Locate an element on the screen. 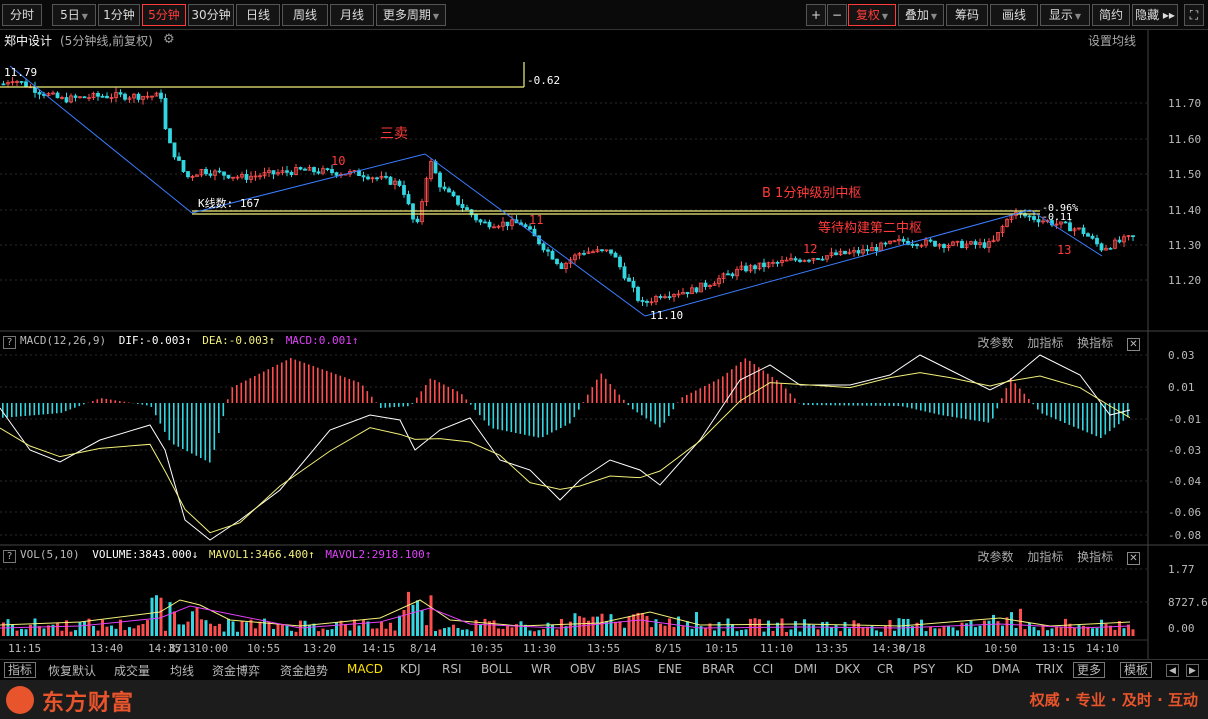 The width and height of the screenshot is (1208, 719). period-button-day: 日线 is located at coordinates (258, 15).